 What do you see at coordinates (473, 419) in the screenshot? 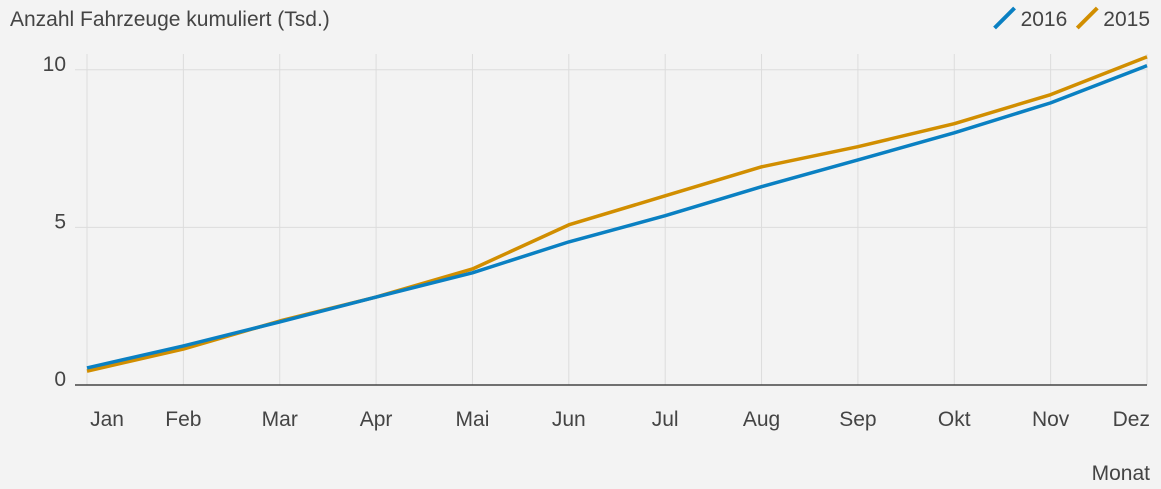
I see `x-tick-label: Mai` at bounding box center [473, 419].